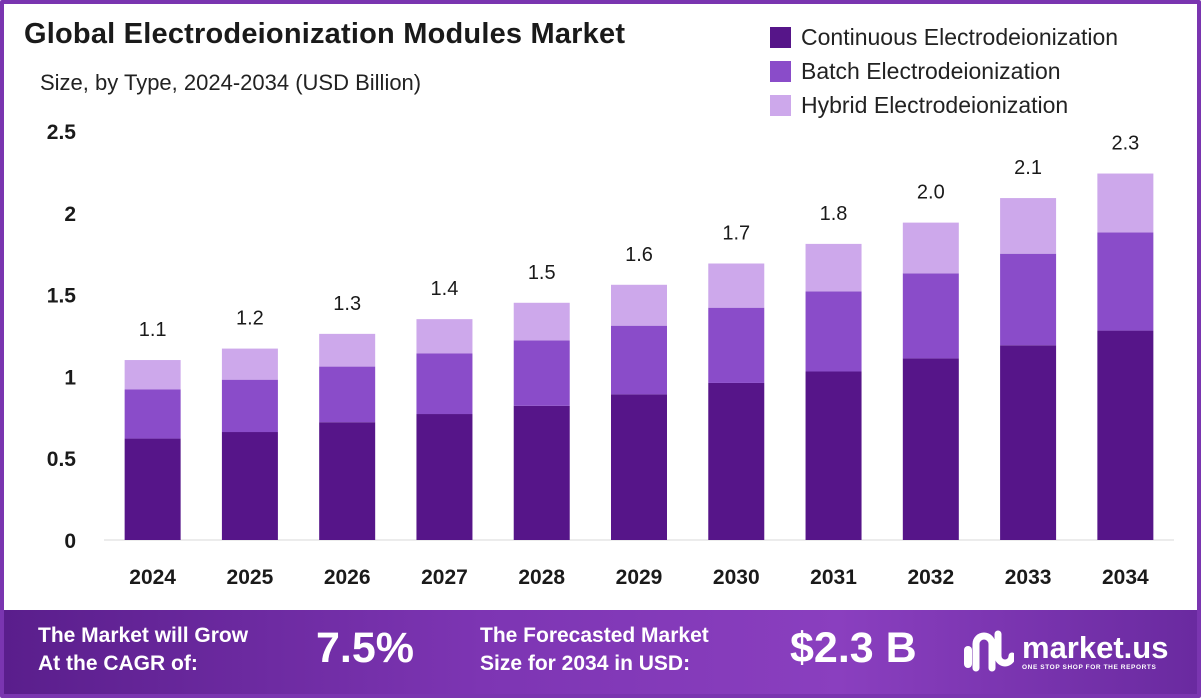 The width and height of the screenshot is (1201, 698). I want to click on x-tick-label: 2025, so click(250, 577).